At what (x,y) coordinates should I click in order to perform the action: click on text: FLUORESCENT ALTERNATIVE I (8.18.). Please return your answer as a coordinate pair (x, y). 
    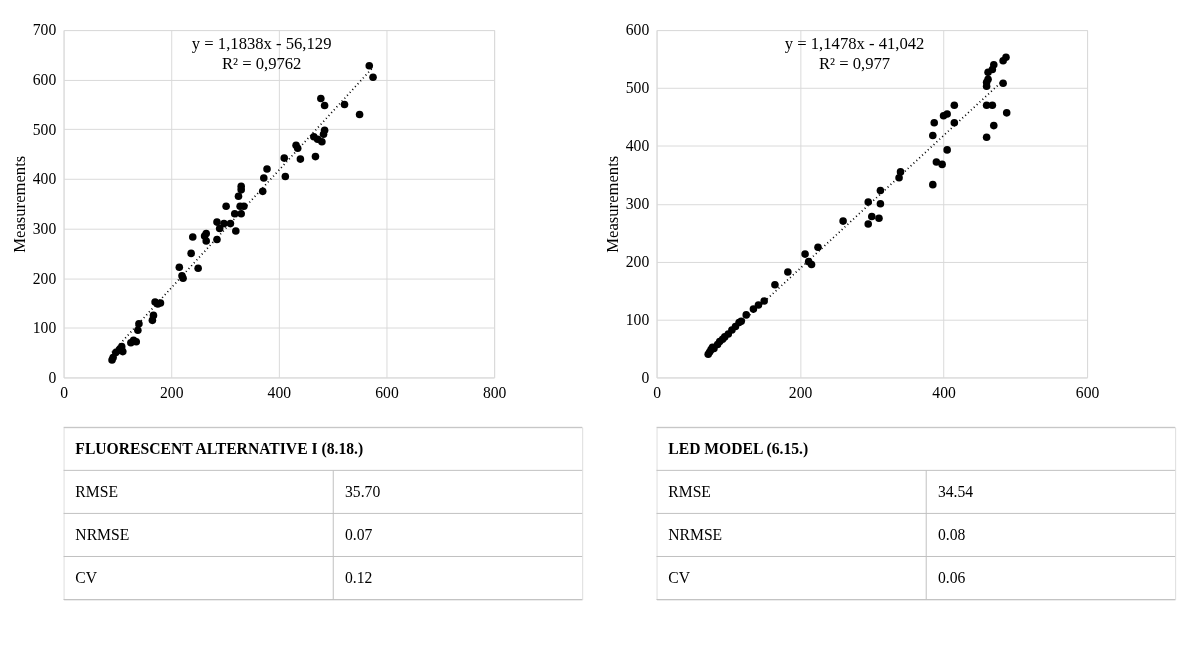
    Looking at the image, I should click on (219, 448).